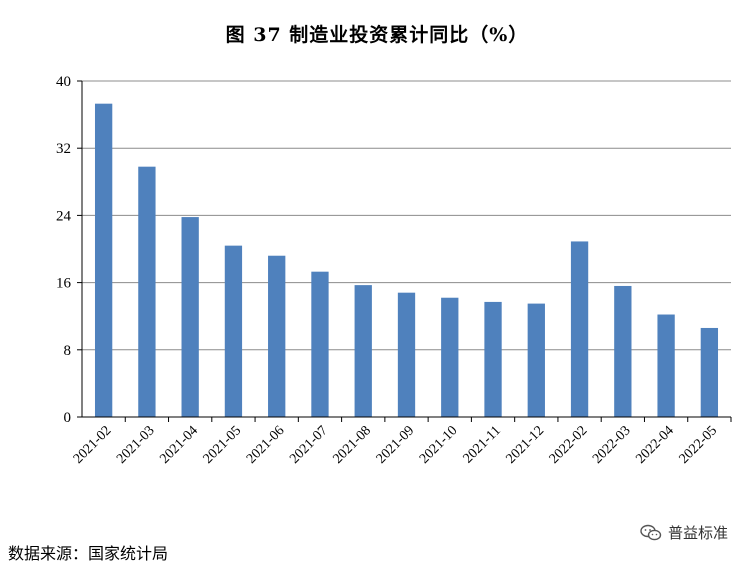 The image size is (754, 566). What do you see at coordinates (439, 445) in the screenshot?
I see `x-tick-label: 2021-10` at bounding box center [439, 445].